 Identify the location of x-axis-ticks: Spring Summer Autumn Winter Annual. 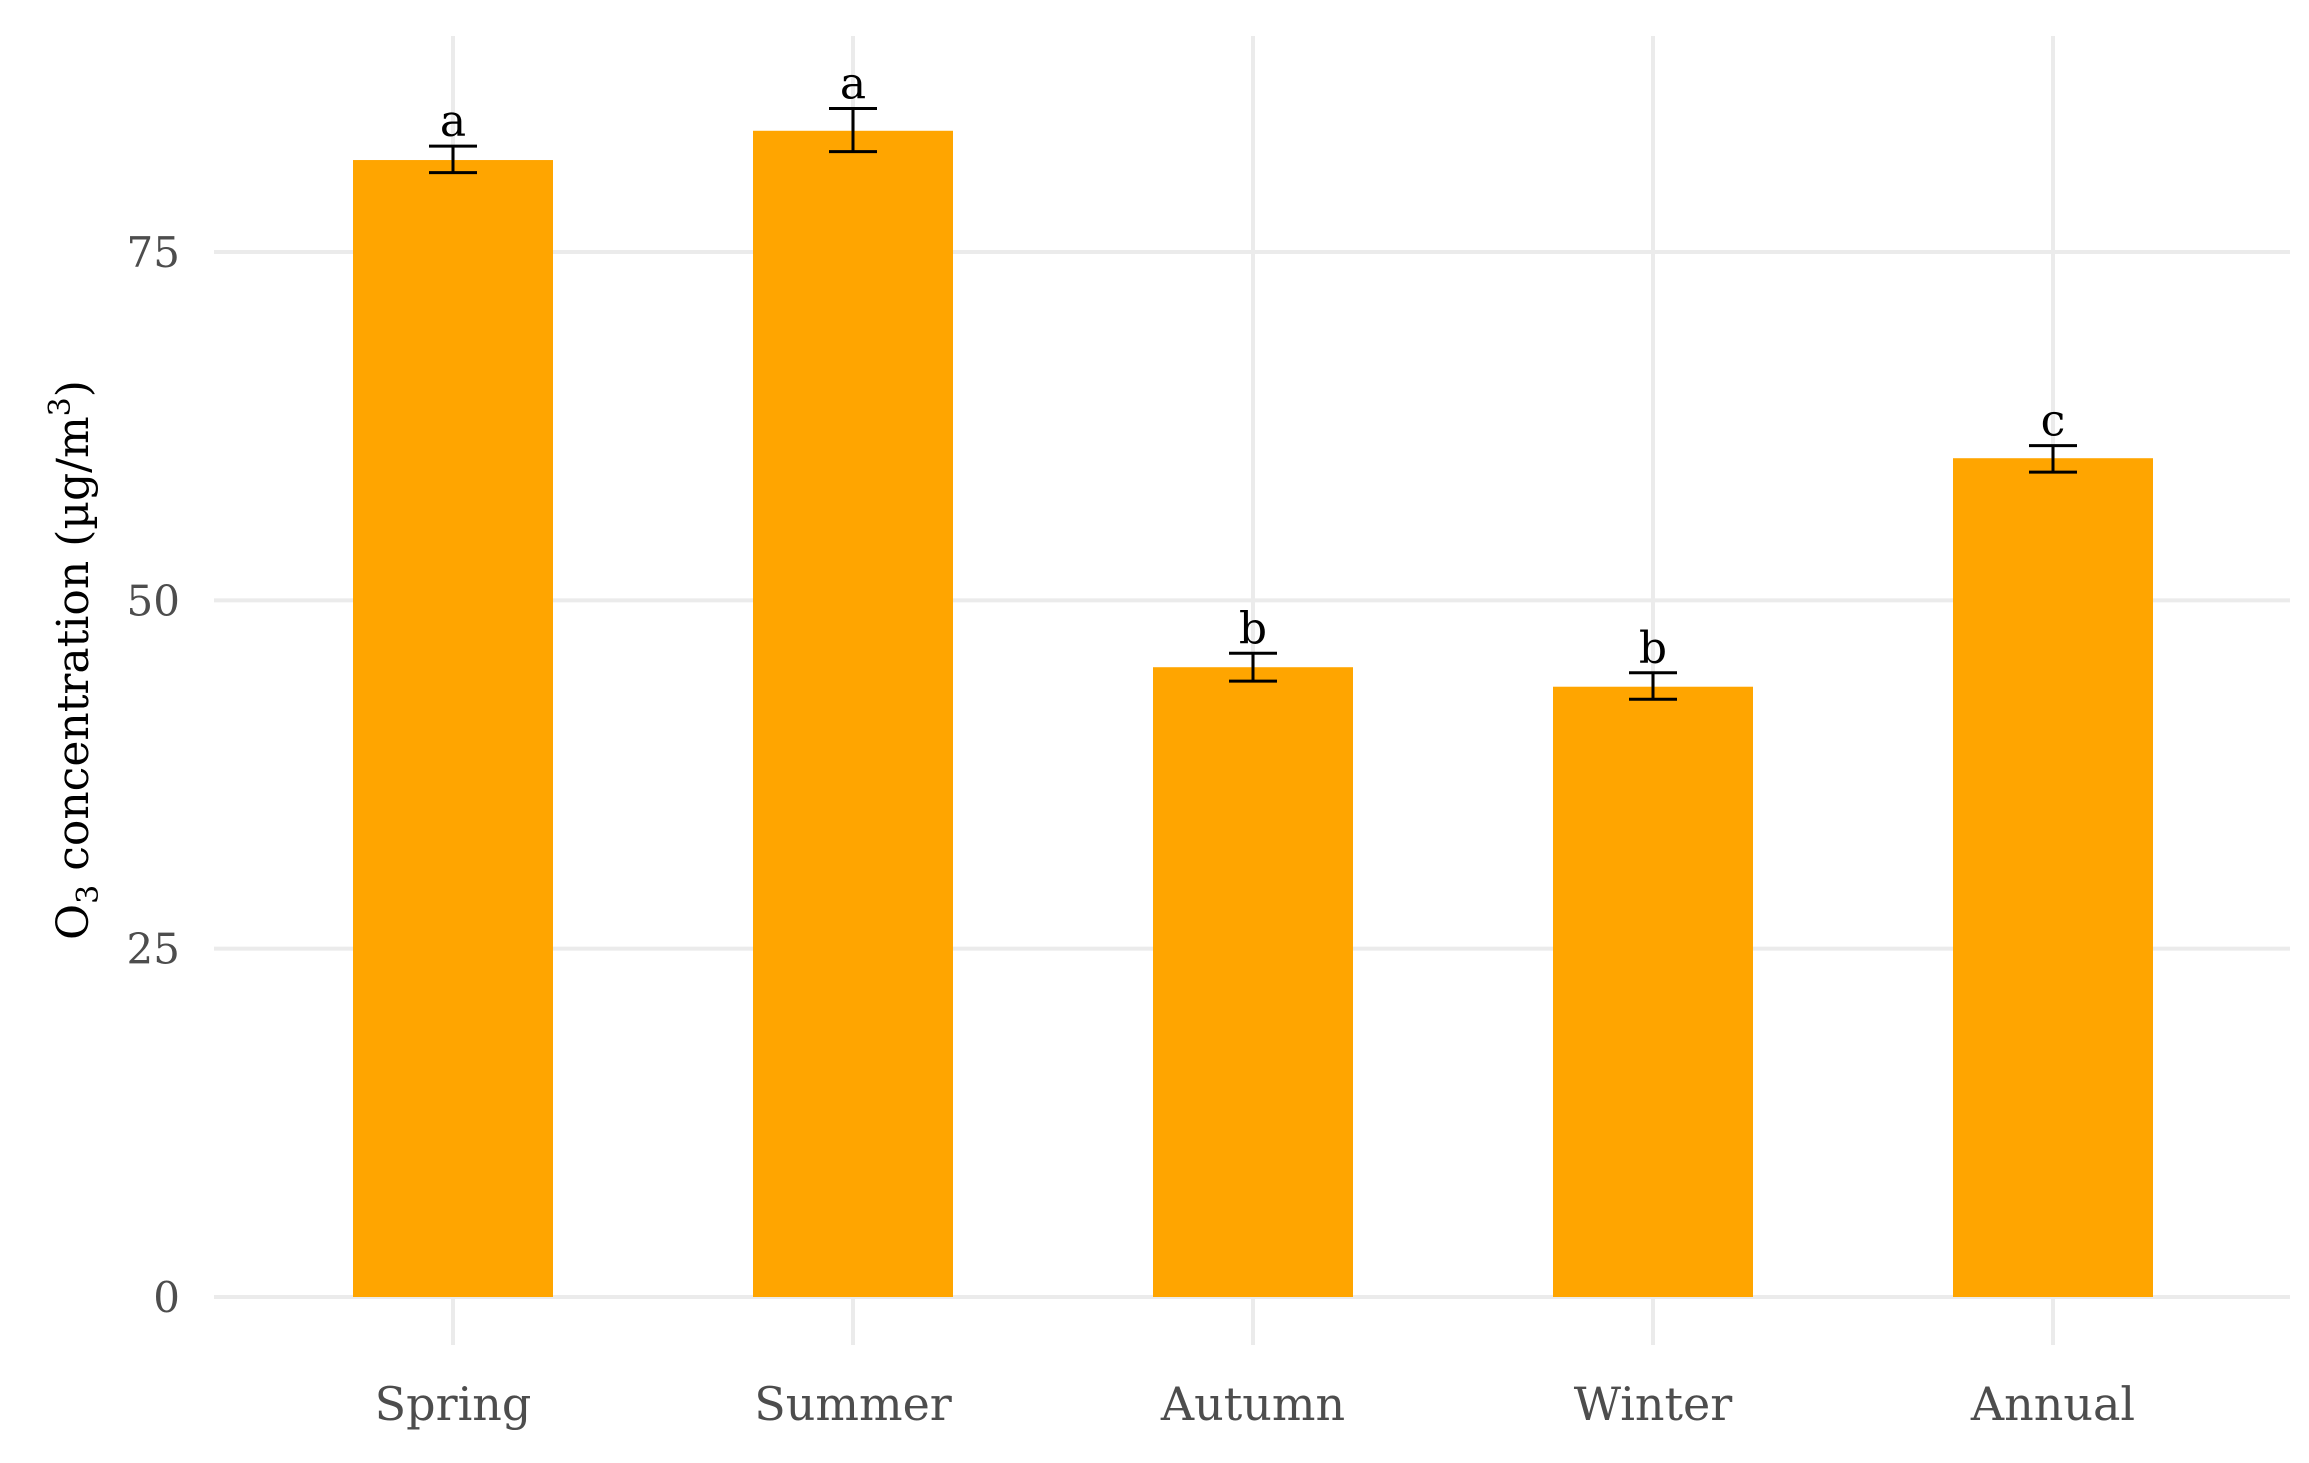
(1255, 1404).